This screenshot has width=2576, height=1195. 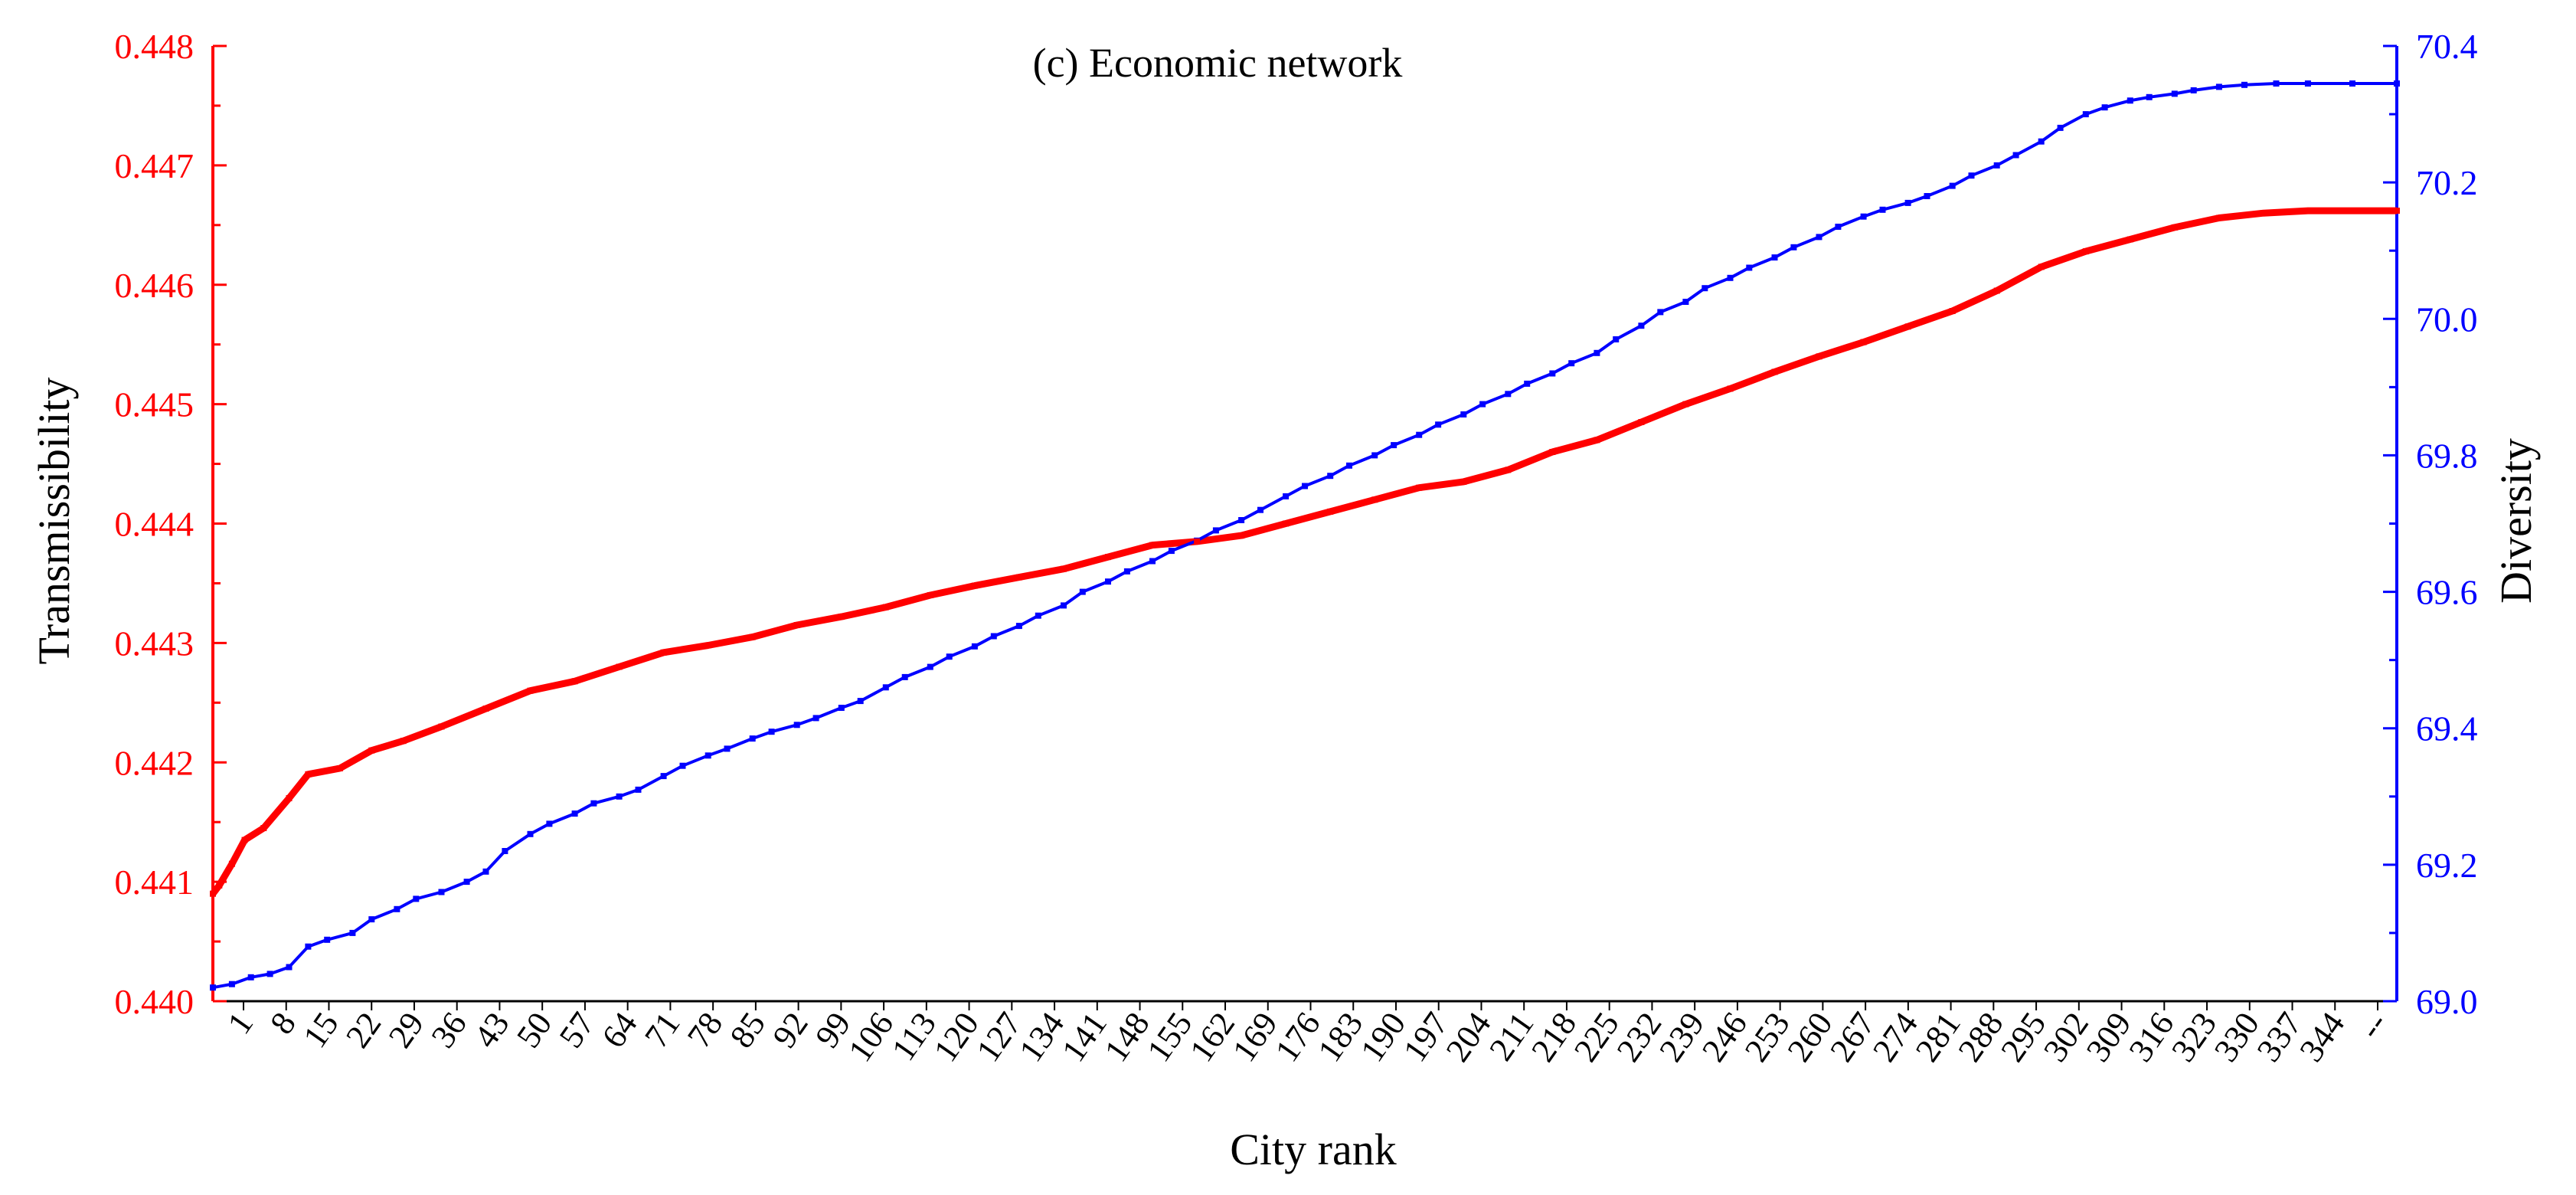 I want to click on right-tick-label: 69.2, so click(x=2447, y=866).